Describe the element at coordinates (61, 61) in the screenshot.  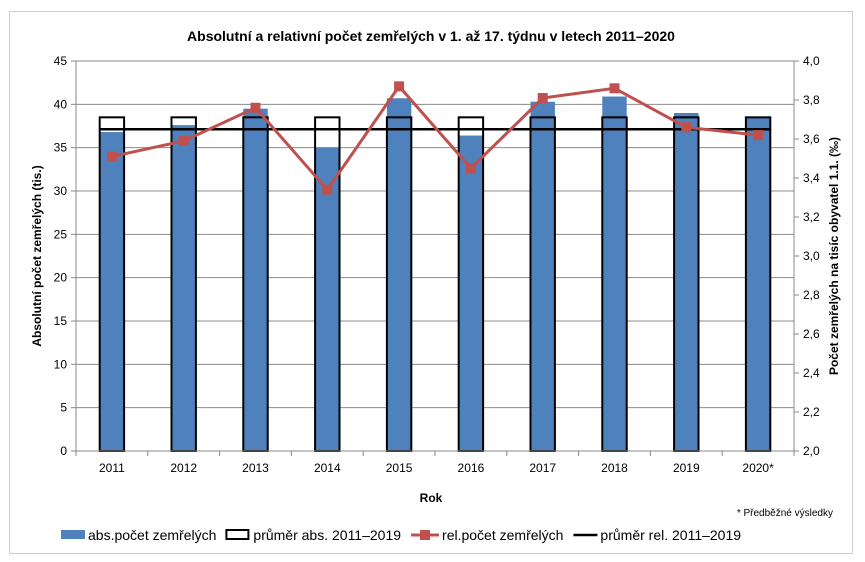
I see `y-tick-label: 45` at that location.